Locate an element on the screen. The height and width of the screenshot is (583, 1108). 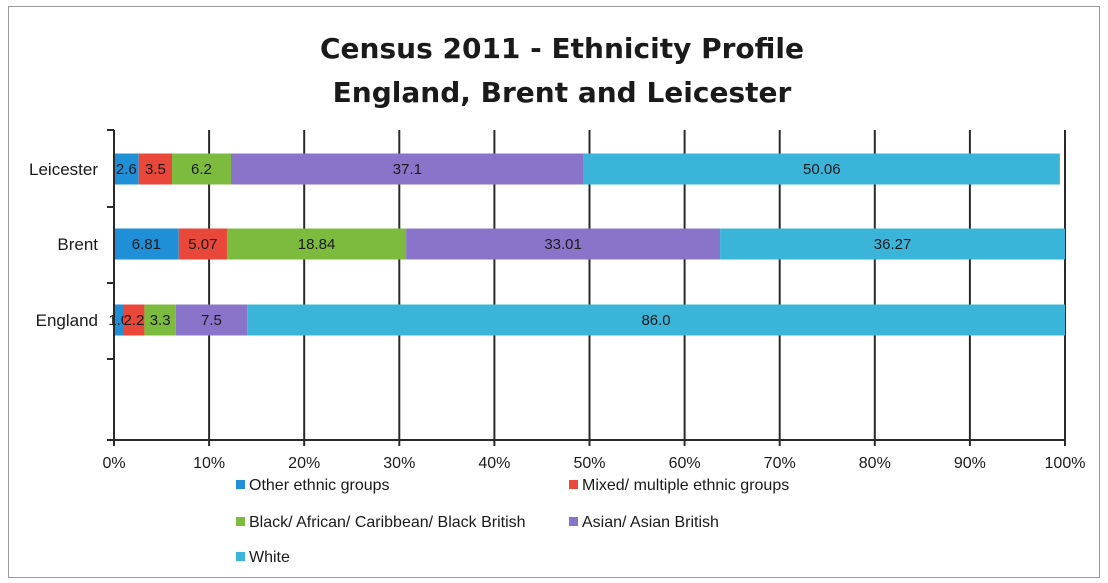
data-label: 5.07 is located at coordinates (202, 244).